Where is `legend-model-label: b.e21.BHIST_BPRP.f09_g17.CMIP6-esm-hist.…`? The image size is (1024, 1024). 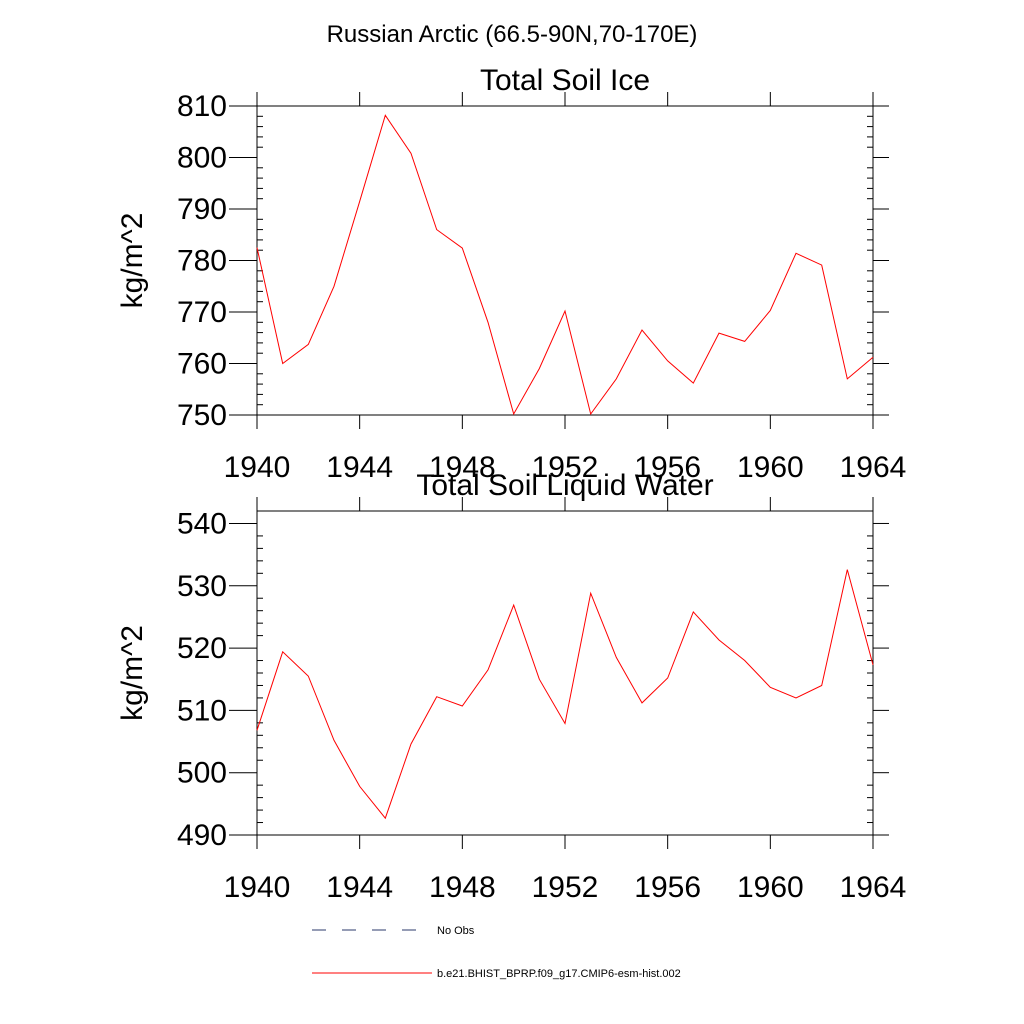 legend-model-label: b.e21.BHIST_BPRP.f09_g17.CMIP6-esm-hist.… is located at coordinates (559, 974).